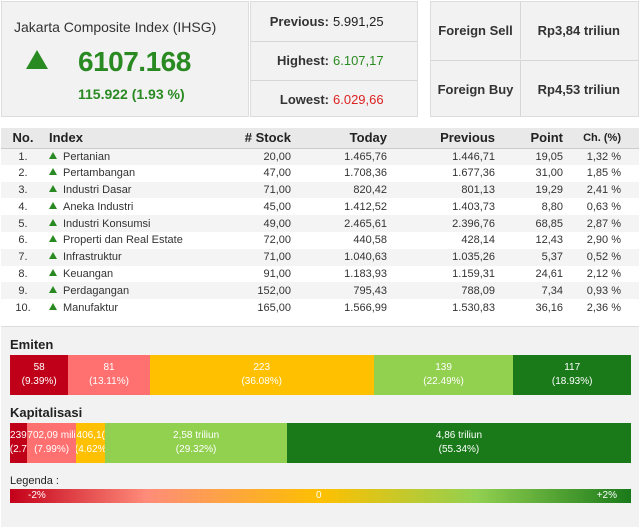  Describe the element at coordinates (358, 60) in the screenshot. I see `highest-value: 6.107,17` at that location.